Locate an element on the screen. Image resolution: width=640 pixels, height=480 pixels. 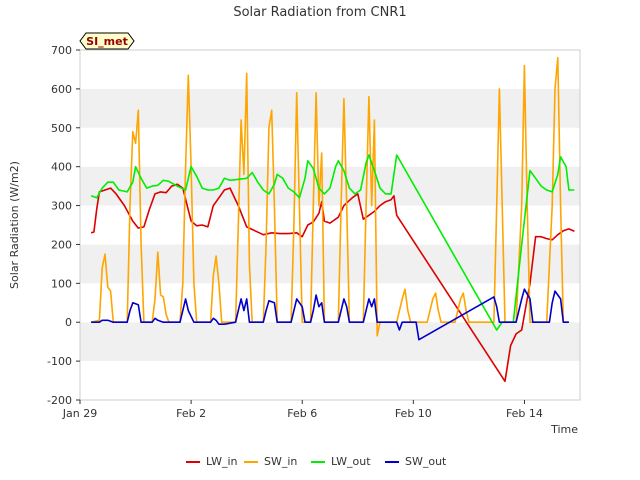
x-tick-label: Jan 29 is located at coordinates (79, 413).